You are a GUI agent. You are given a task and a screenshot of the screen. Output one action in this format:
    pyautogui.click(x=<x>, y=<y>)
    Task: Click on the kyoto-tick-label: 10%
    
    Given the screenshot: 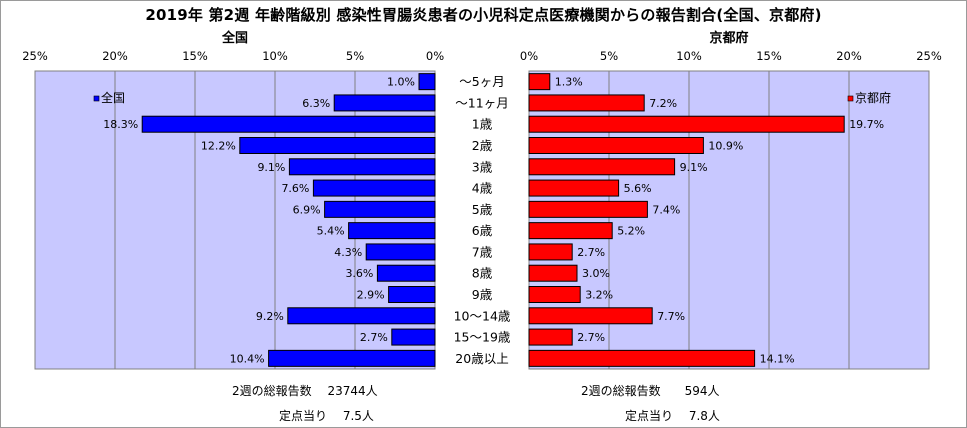 What is the action you would take?
    pyautogui.click(x=689, y=56)
    